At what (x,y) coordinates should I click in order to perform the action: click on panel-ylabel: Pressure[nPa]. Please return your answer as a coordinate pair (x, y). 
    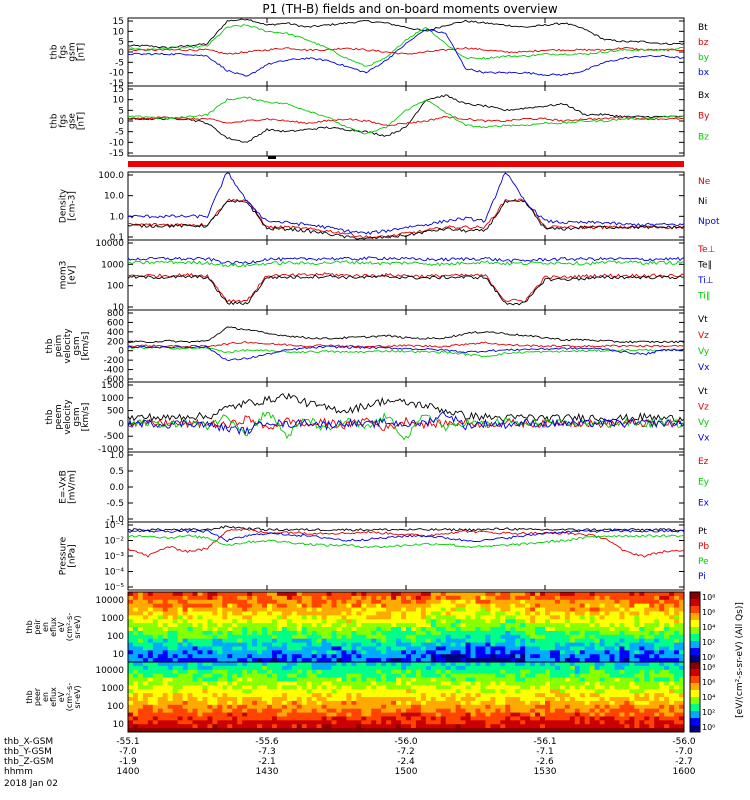
    Looking at the image, I should click on (68, 555).